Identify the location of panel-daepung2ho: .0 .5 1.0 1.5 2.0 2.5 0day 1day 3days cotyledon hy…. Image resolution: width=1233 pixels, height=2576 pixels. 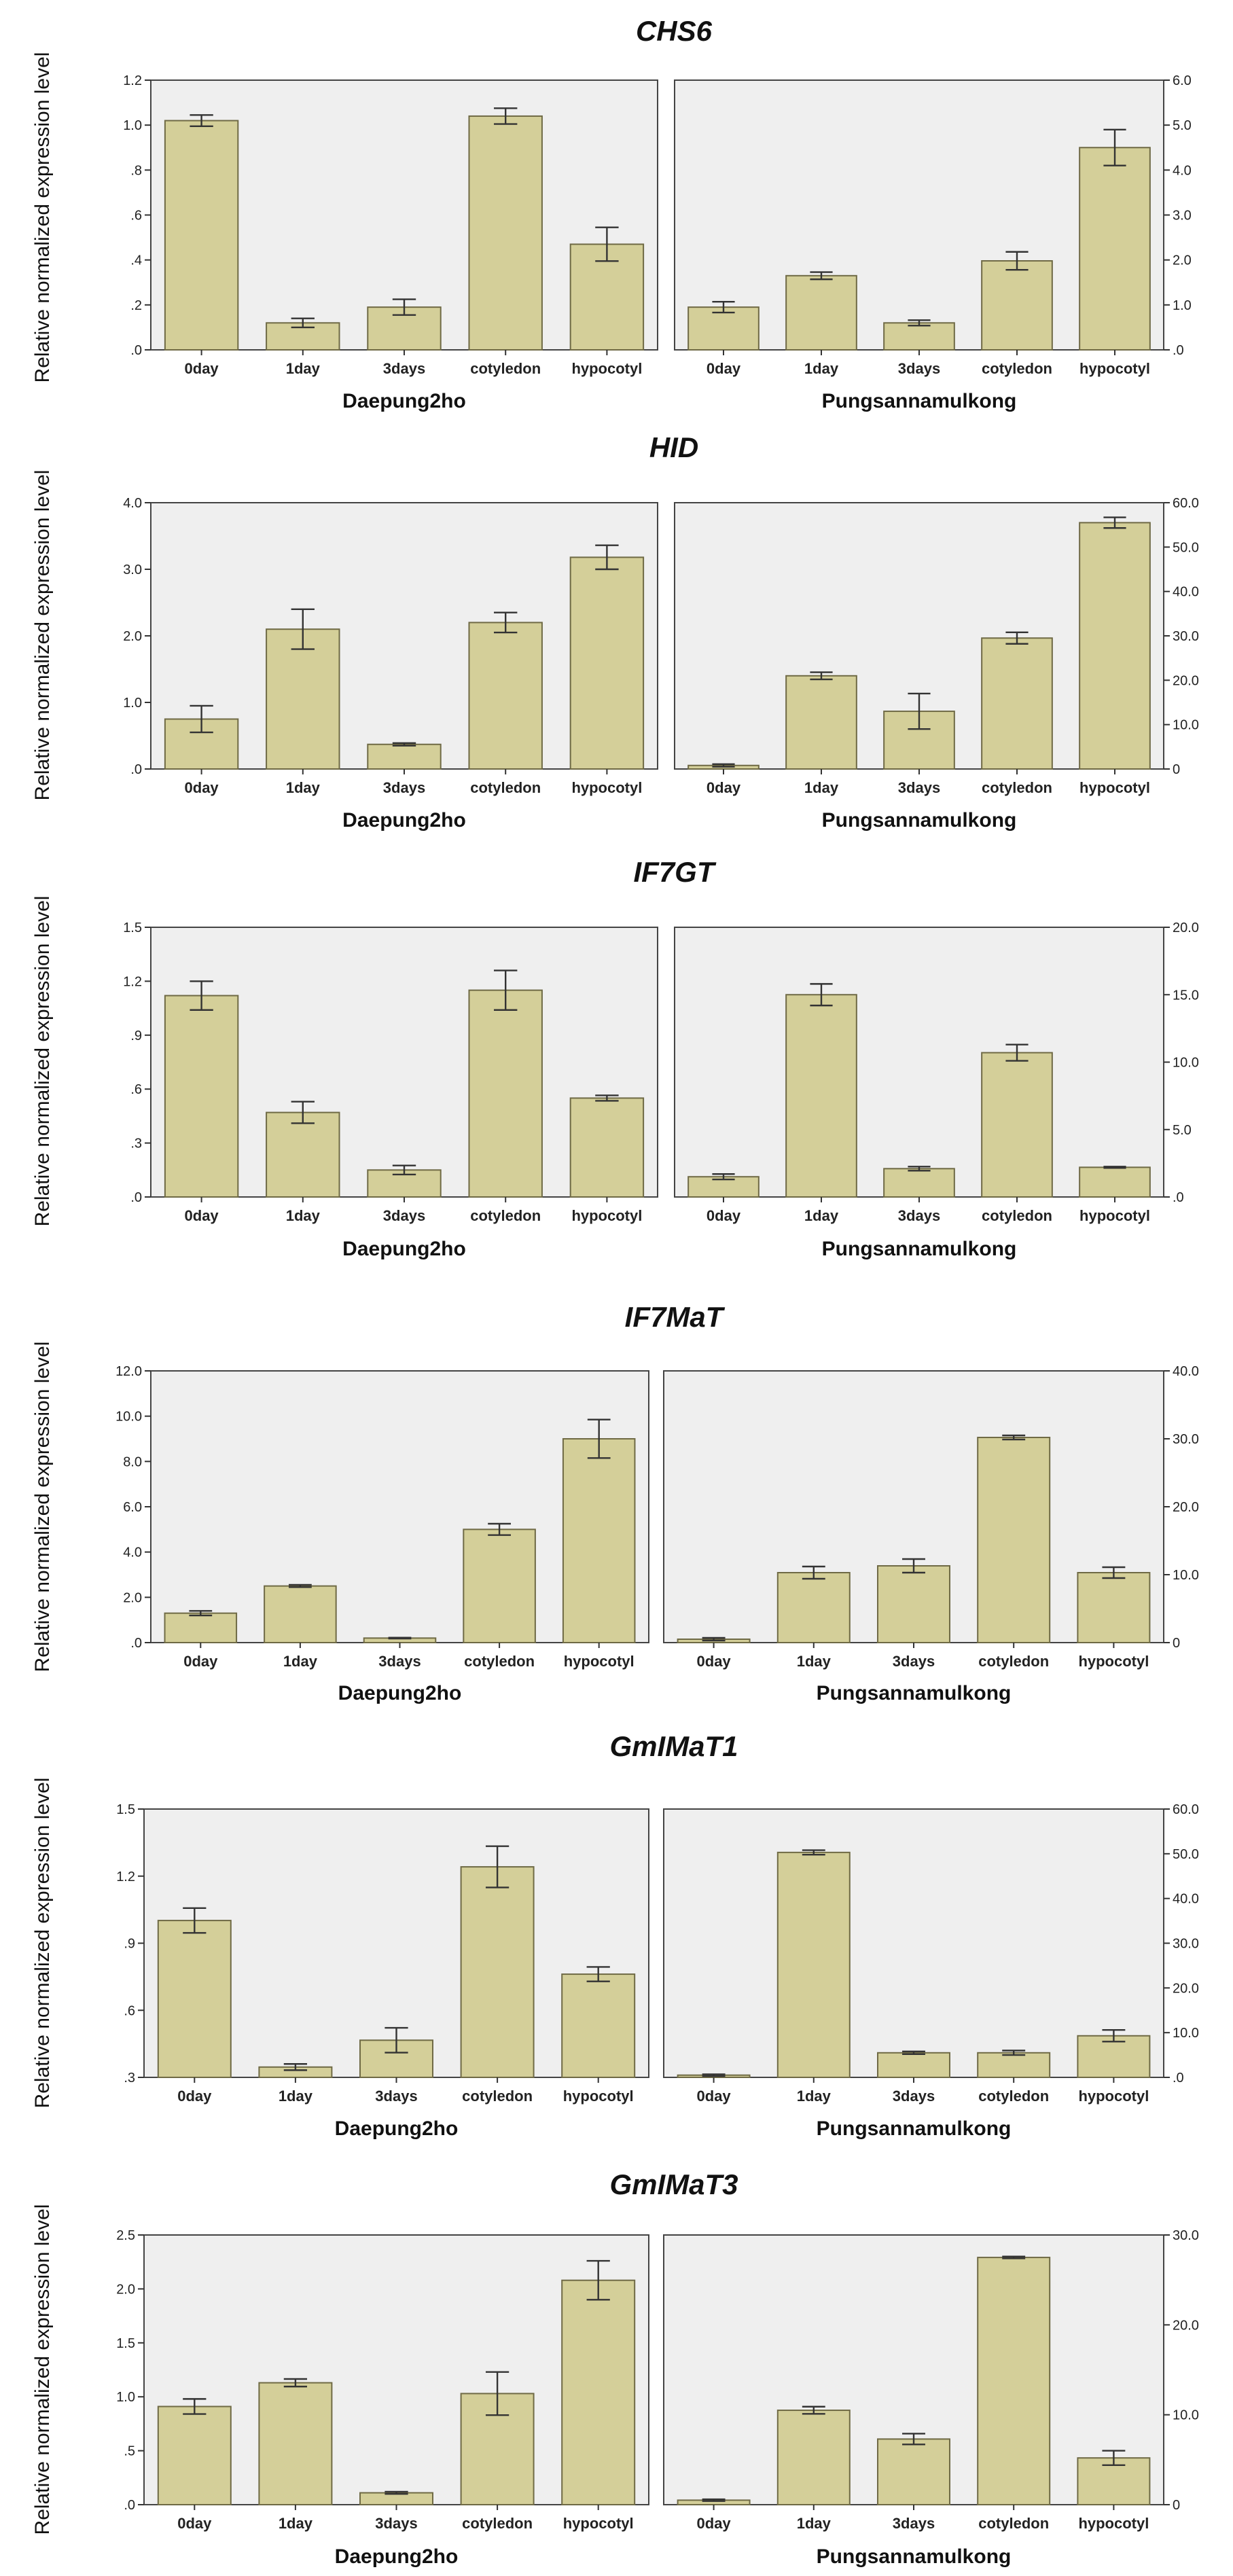
(383, 2398).